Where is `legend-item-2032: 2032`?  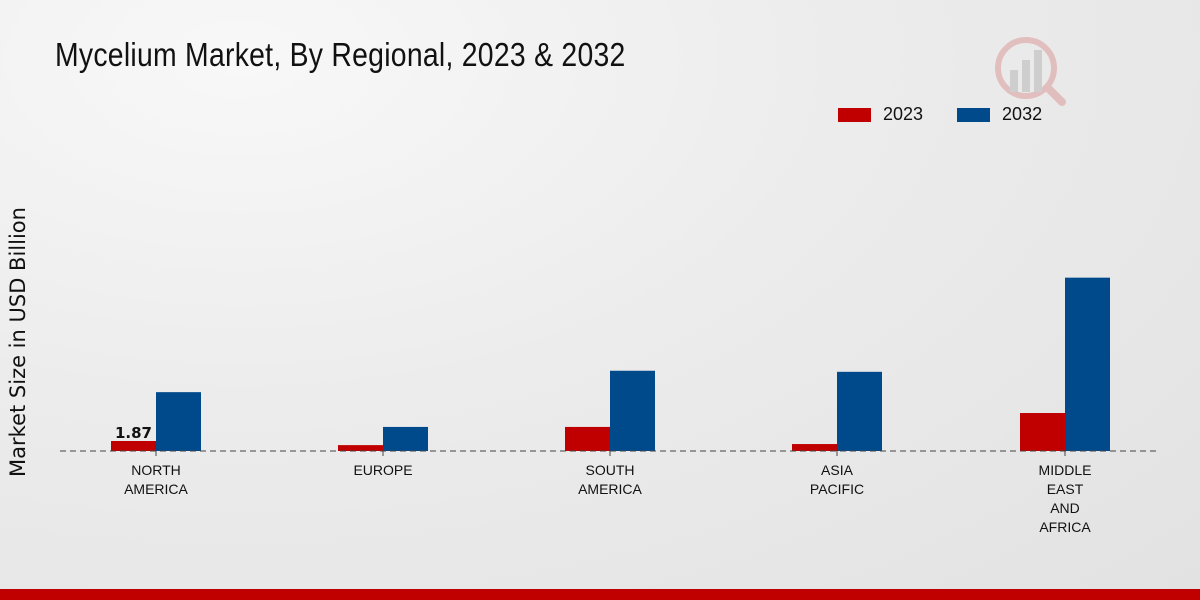 legend-item-2032: 2032 is located at coordinates (999, 114).